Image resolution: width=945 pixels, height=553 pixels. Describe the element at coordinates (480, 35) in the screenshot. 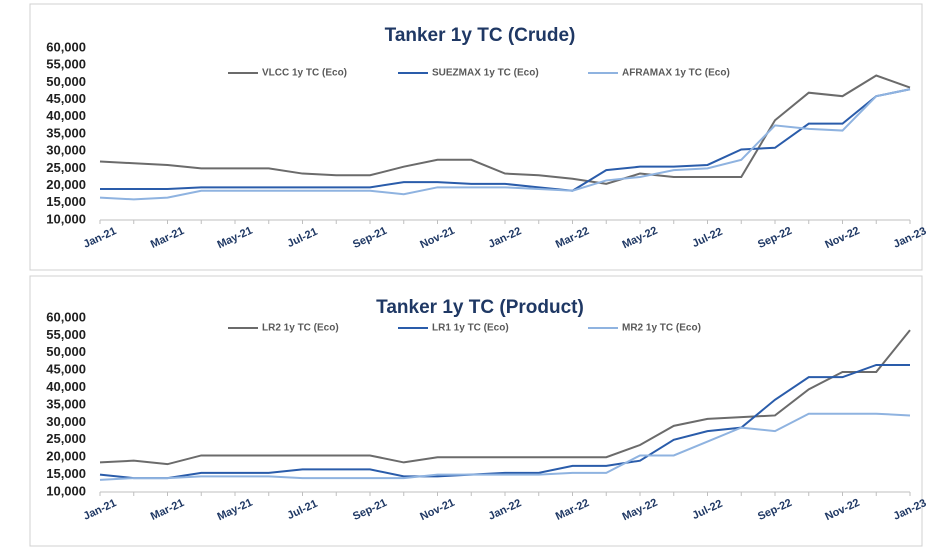

I see `chart-title: Tanker 1y TC (Crude)` at that location.